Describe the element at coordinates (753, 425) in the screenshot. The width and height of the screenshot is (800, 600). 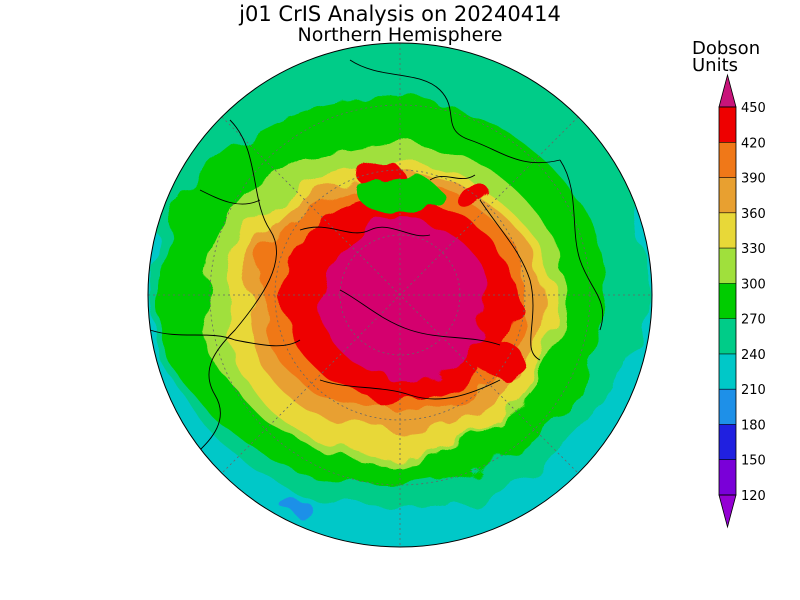
I see `colorbar-label: 180` at that location.